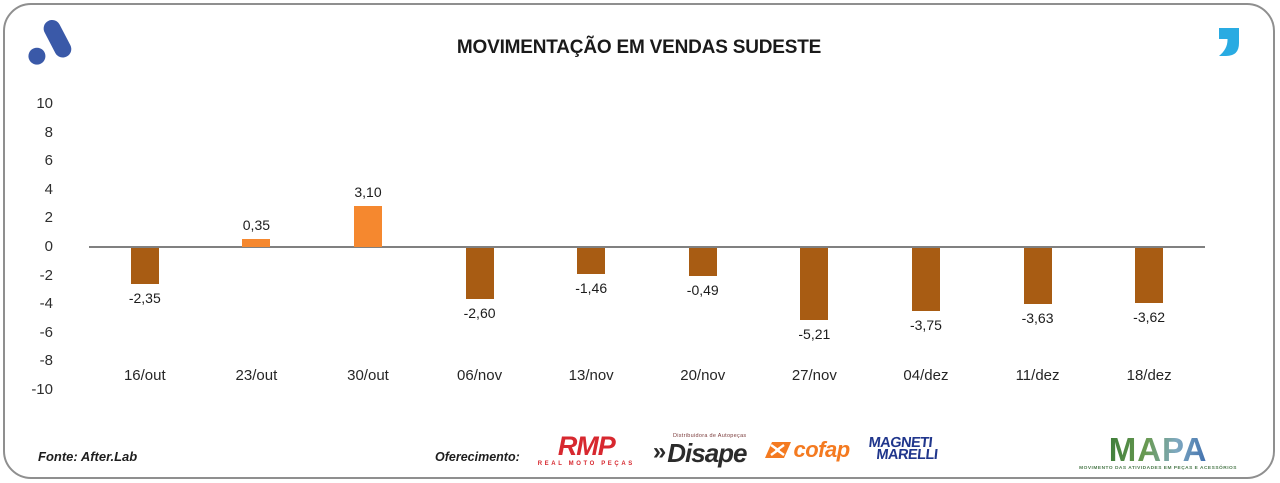  Describe the element at coordinates (42, 389) in the screenshot. I see `y-tick-label: -10` at that location.